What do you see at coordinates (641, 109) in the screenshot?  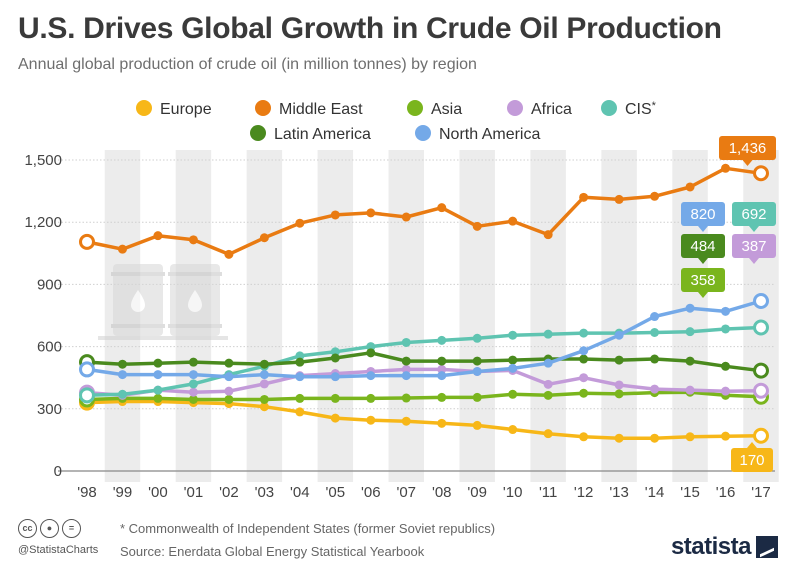 I see `legend-label: CIS*` at bounding box center [641, 109].